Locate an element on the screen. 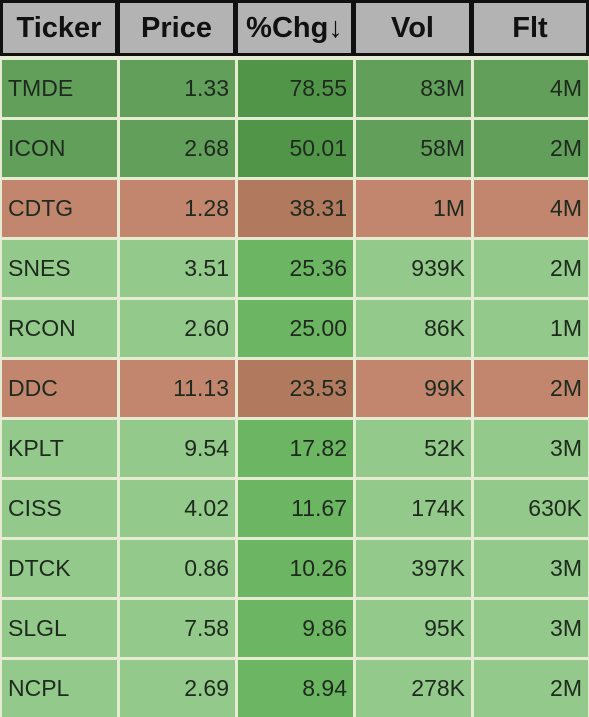 The width and height of the screenshot is (589, 717). price-cell: 7.58 is located at coordinates (177, 628).